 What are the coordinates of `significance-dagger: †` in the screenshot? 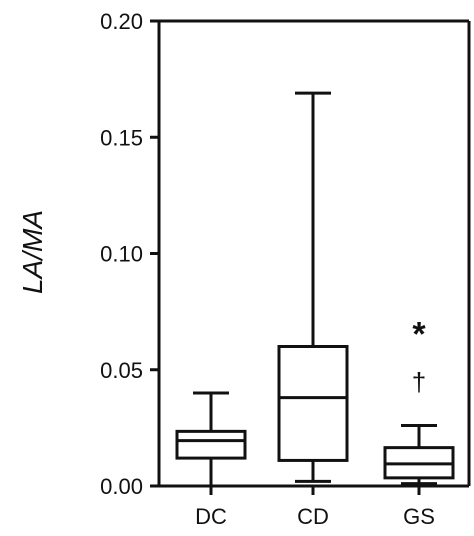 It's located at (419, 382).